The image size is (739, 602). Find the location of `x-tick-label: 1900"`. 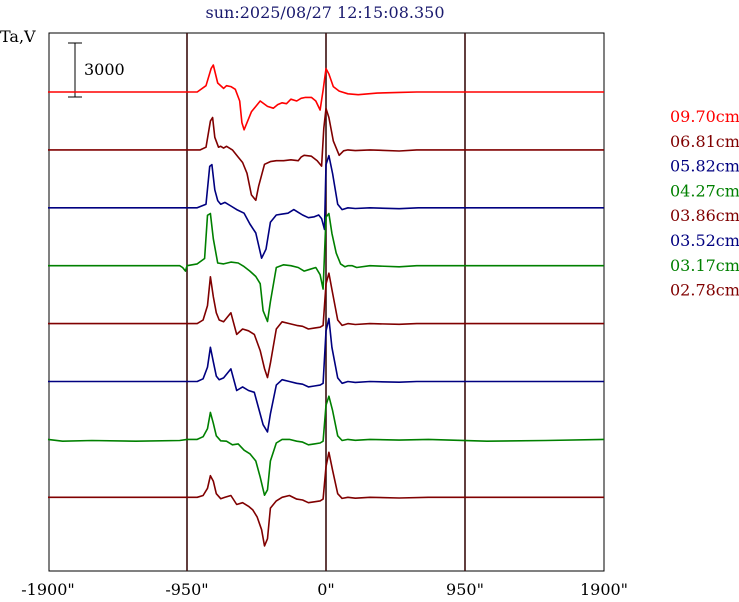

x-tick-label: 1900" is located at coordinates (604, 589).